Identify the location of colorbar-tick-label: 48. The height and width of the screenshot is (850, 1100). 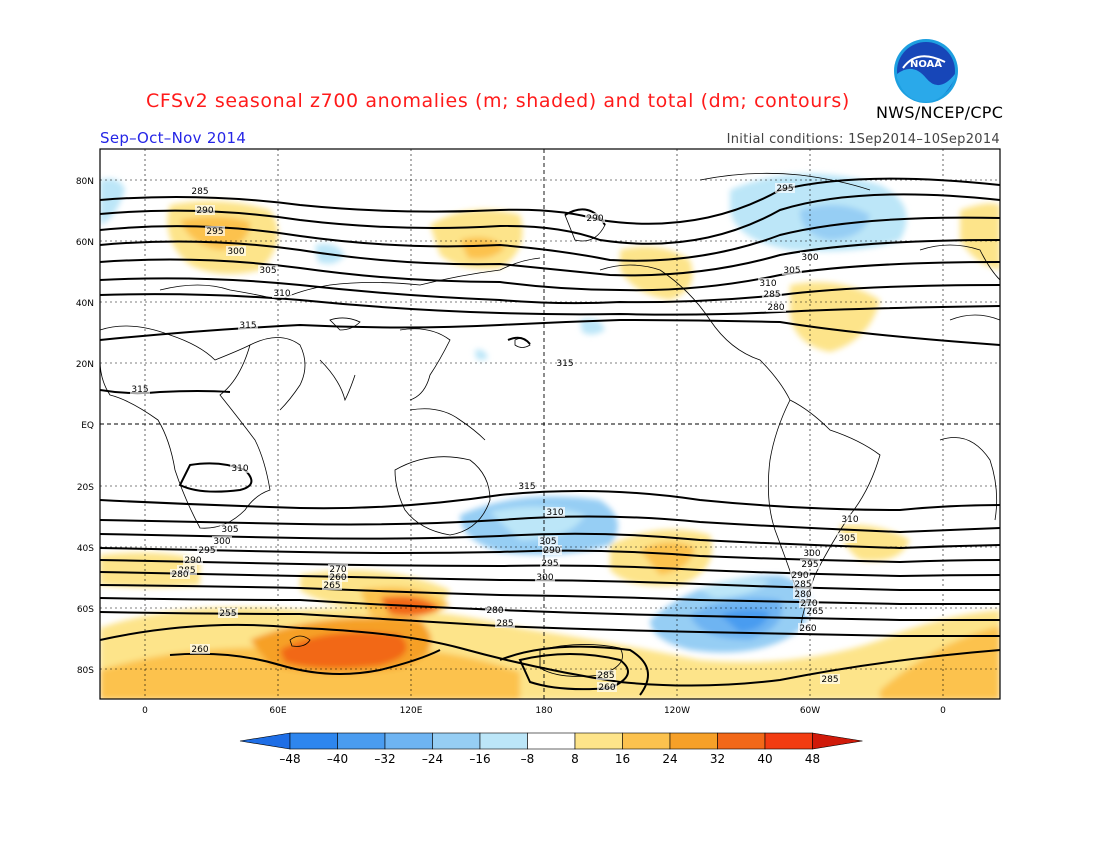
(812, 759).